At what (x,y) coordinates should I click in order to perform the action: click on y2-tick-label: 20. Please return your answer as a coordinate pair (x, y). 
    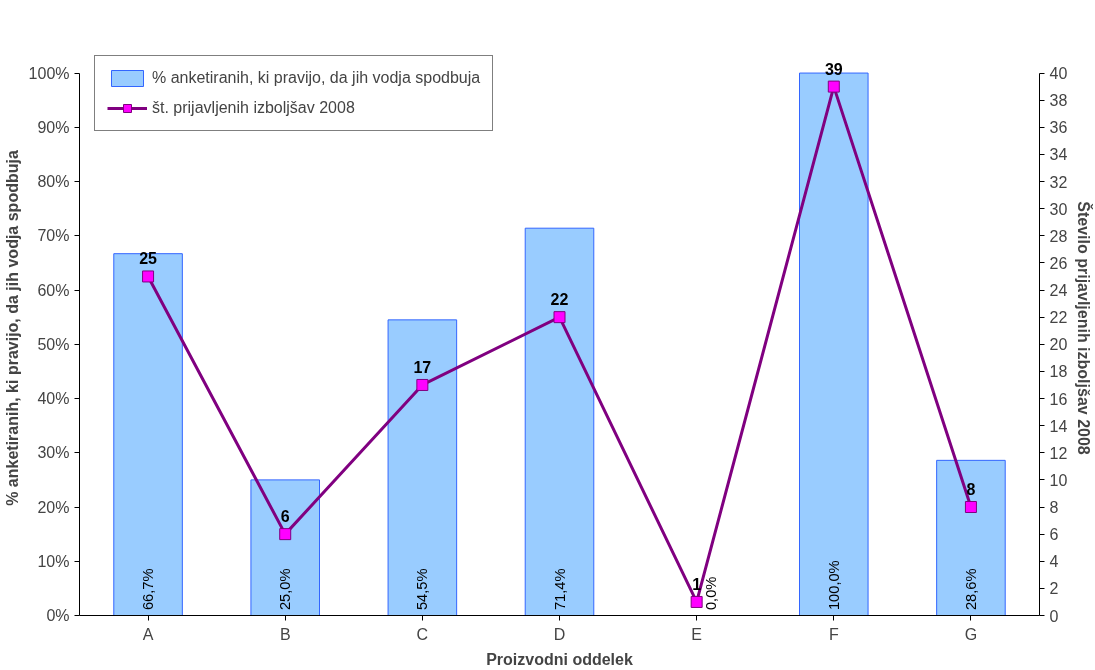
    Looking at the image, I should click on (1058, 345).